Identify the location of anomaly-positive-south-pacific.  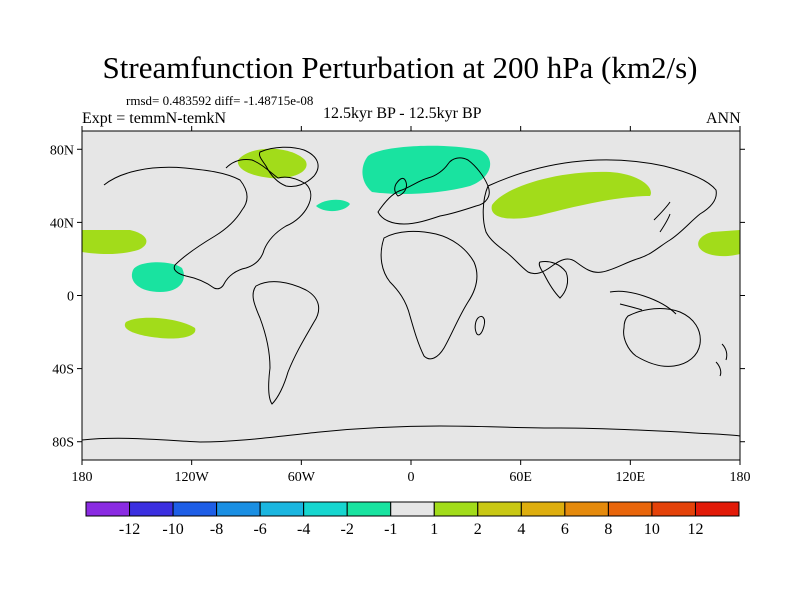
(160, 328).